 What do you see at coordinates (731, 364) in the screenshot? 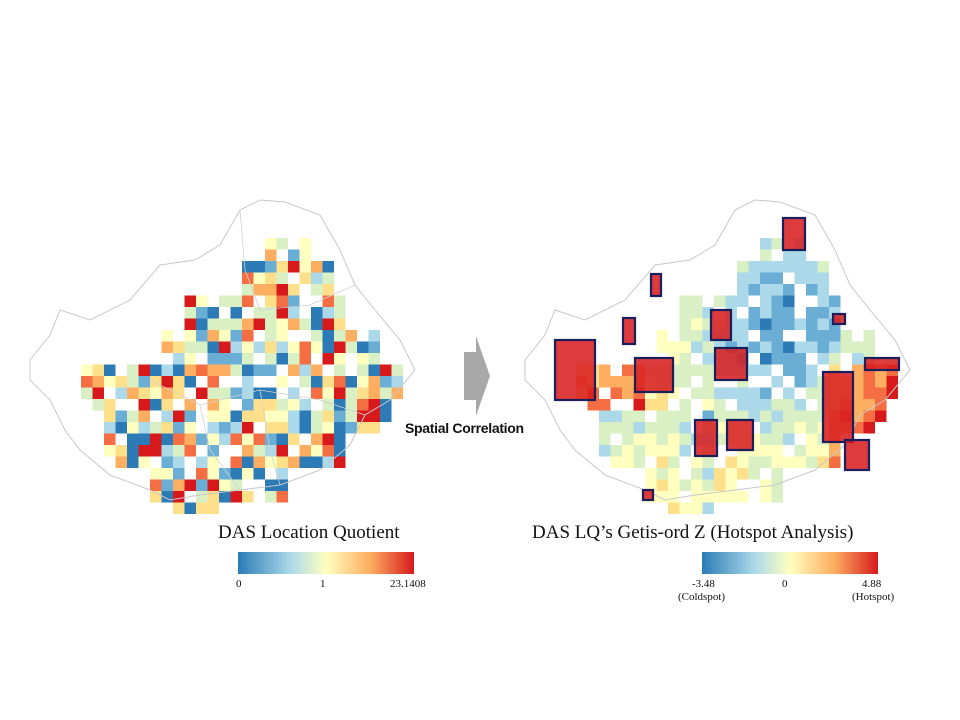
I see `hotspot-cluster` at bounding box center [731, 364].